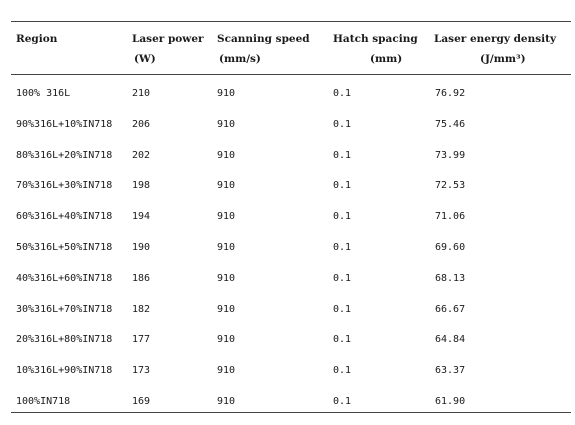  I want to click on cell-energy-density: 64.84, so click(450, 340).